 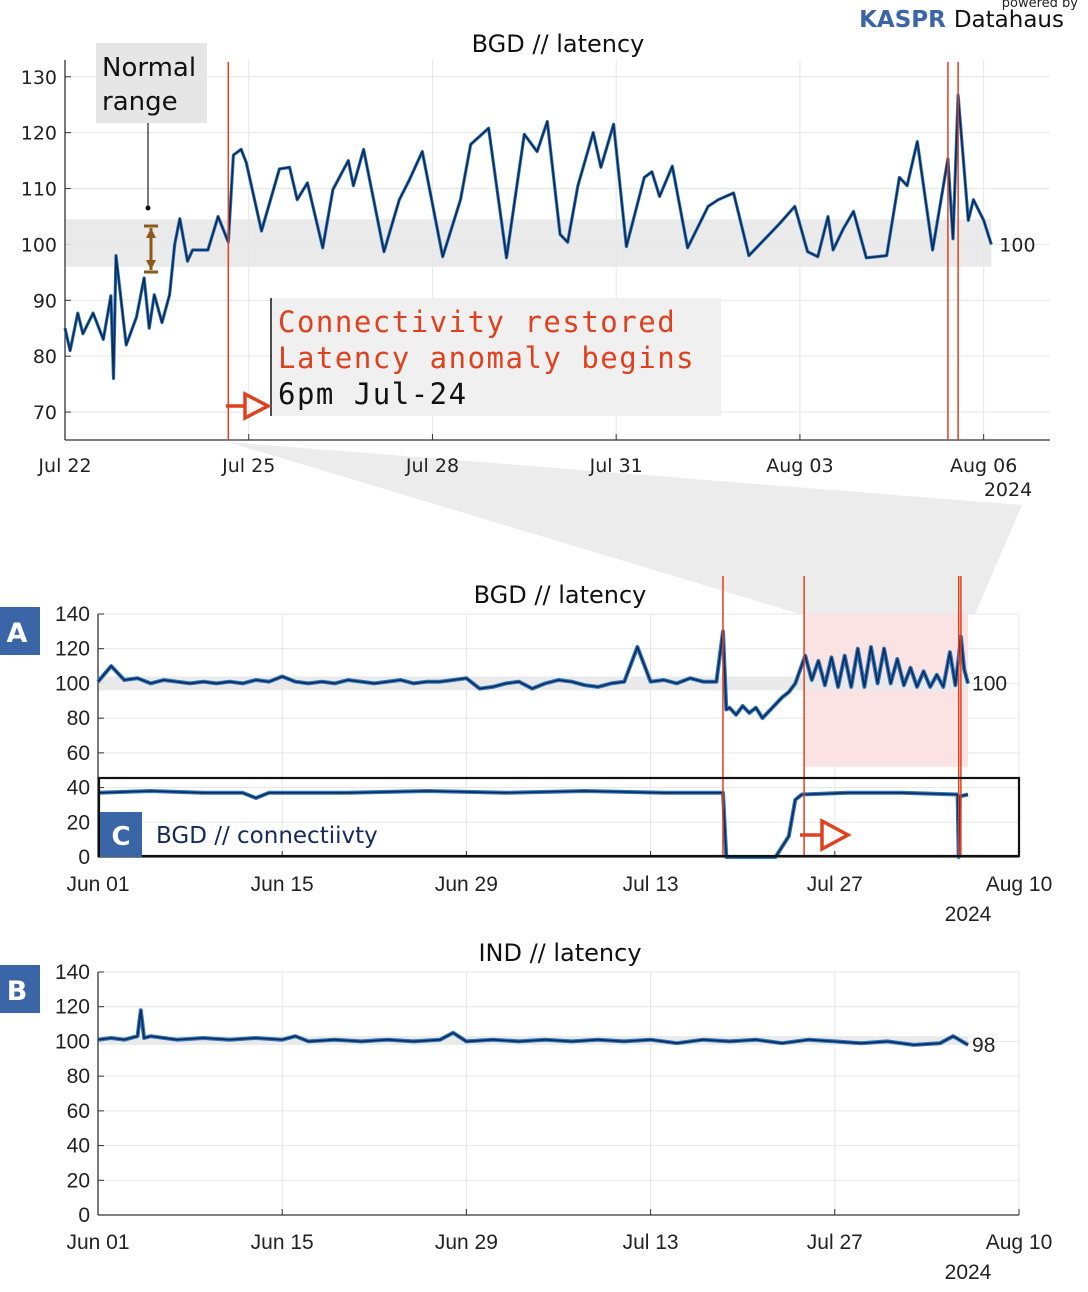 What do you see at coordinates (902, 20) in the screenshot?
I see `brand-kaspr: KASPR` at bounding box center [902, 20].